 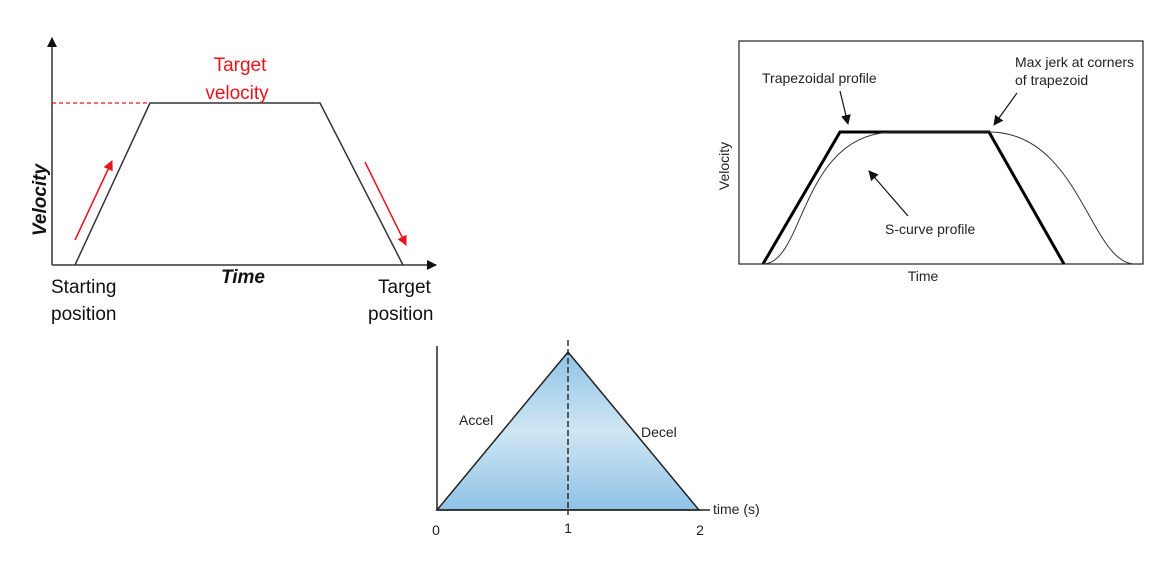 I want to click on tick-label-1: 1, so click(x=568, y=528).